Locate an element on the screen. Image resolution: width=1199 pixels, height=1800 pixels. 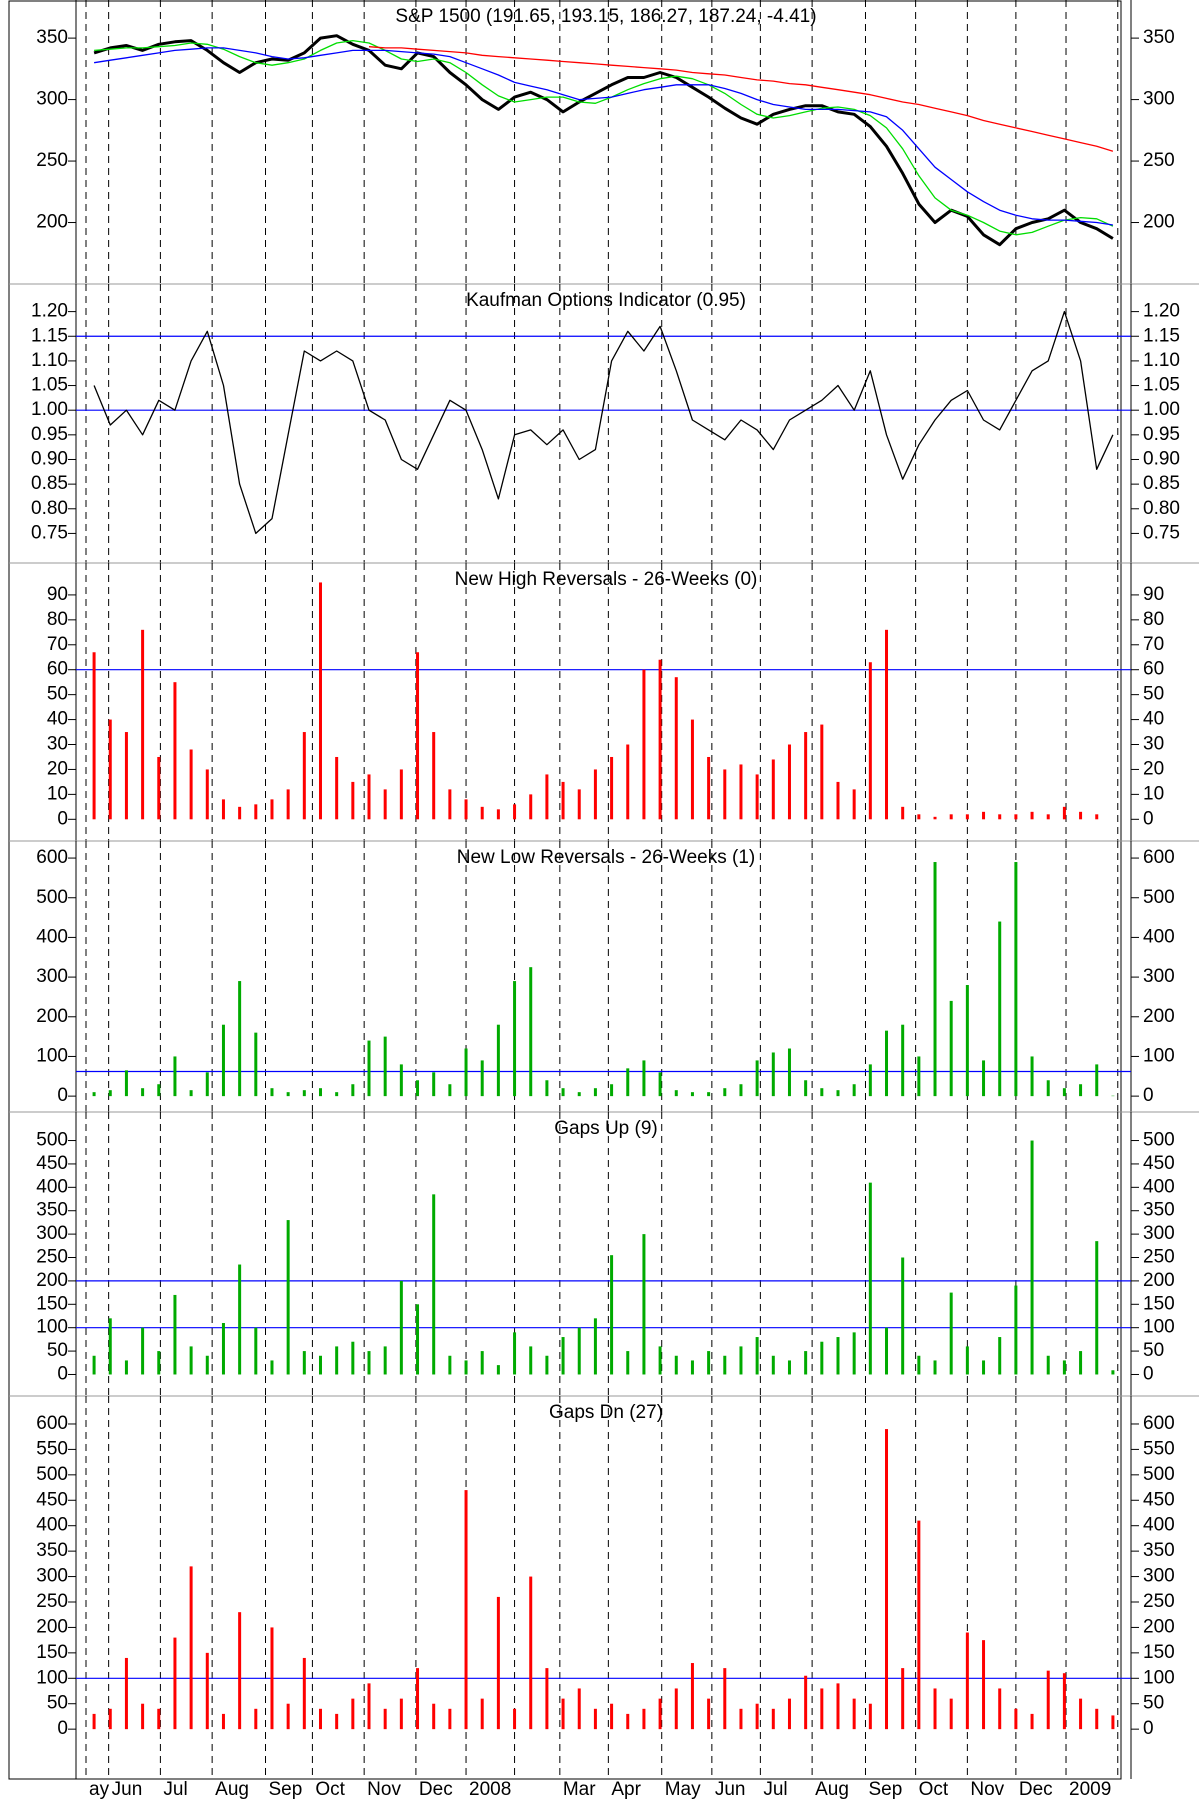
y-tick-label: 1.10 is located at coordinates (49, 360).